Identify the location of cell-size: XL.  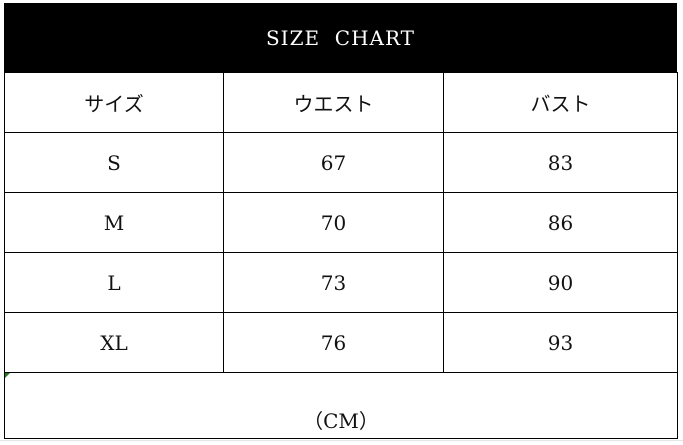
(114, 342).